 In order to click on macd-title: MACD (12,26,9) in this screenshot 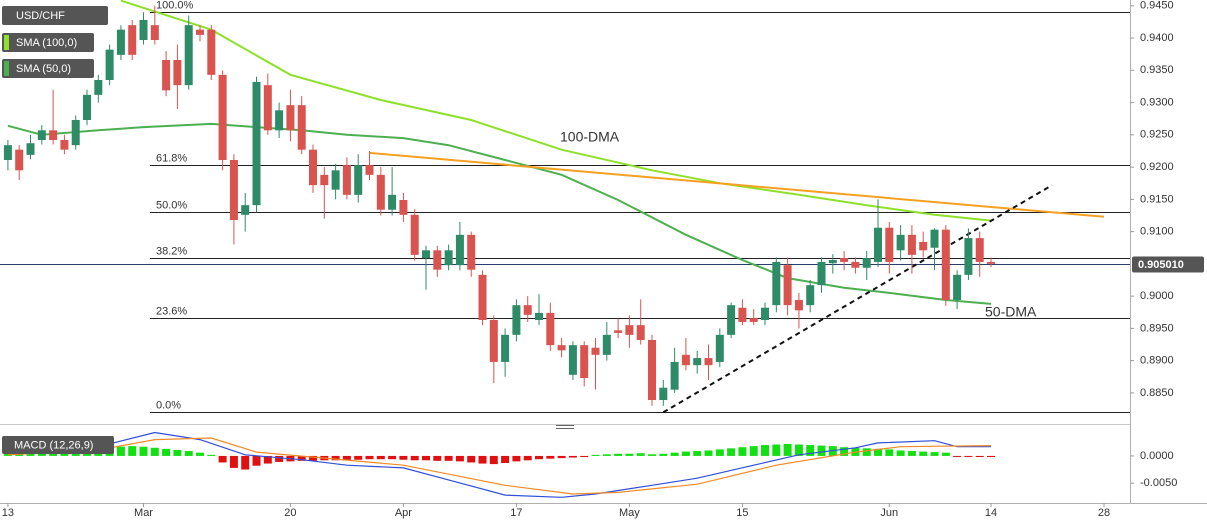, I will do `click(53, 445)`.